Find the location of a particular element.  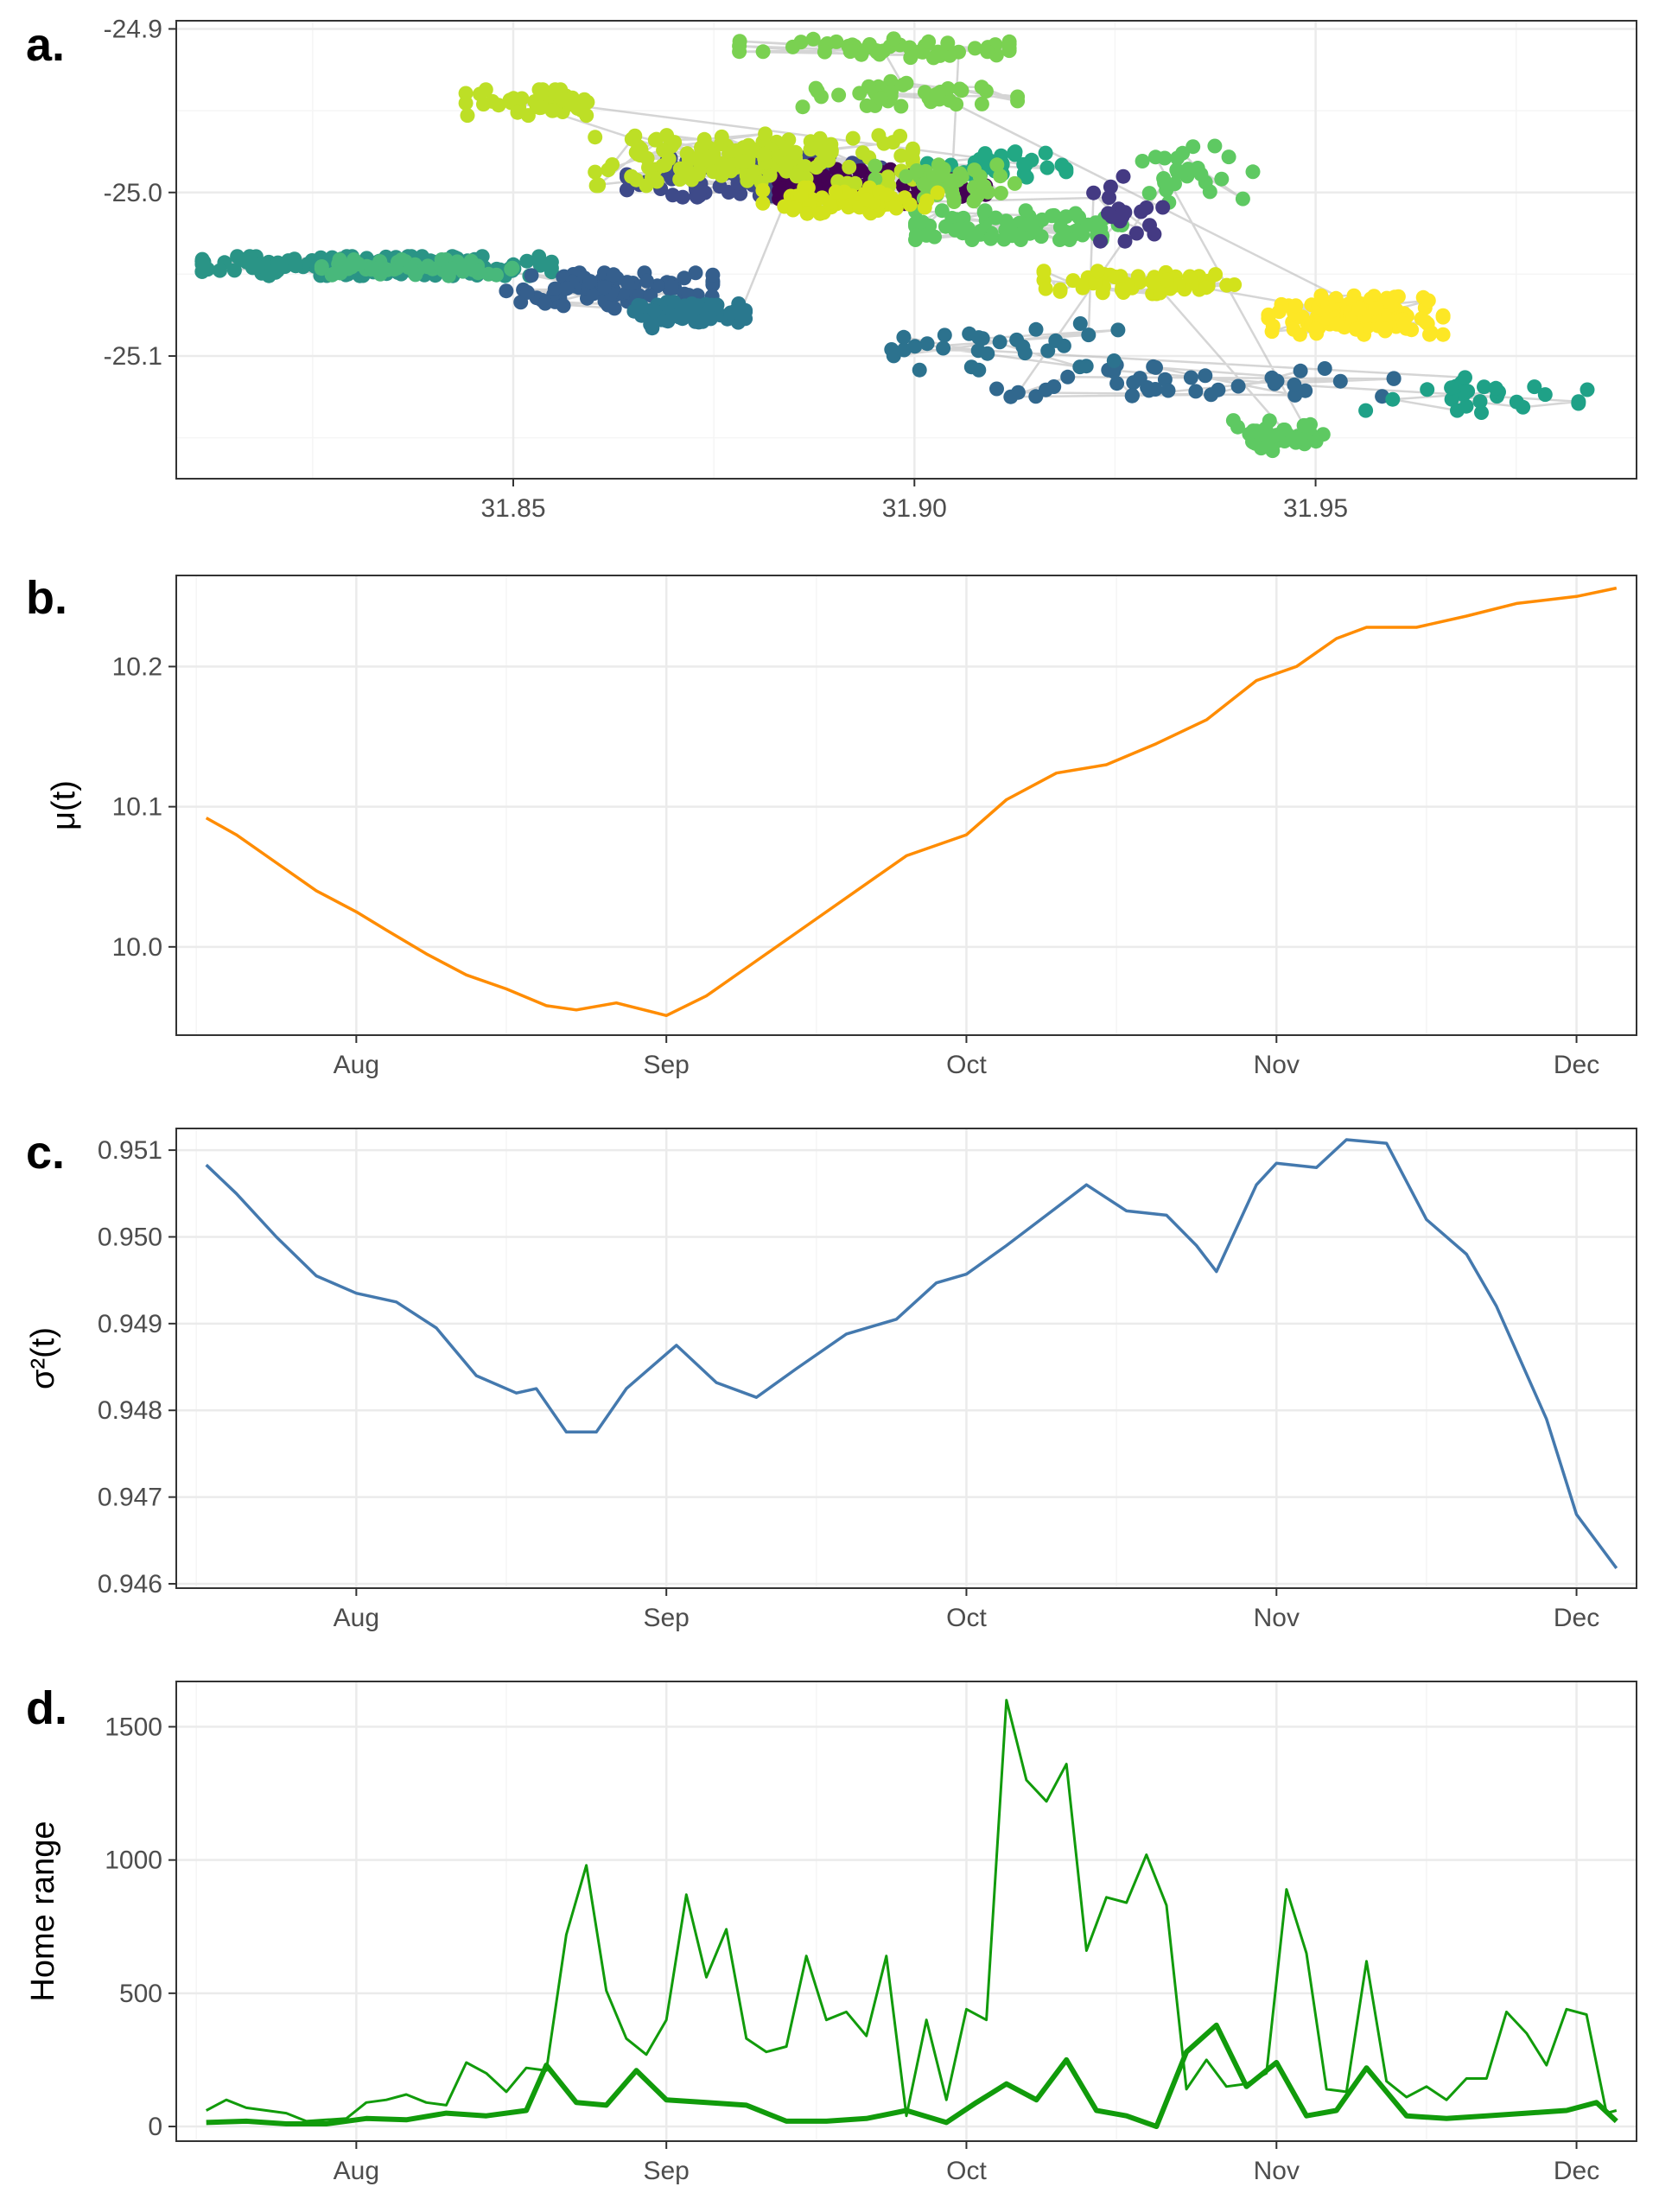

x-tick-label: Dec is located at coordinates (1576, 1065).